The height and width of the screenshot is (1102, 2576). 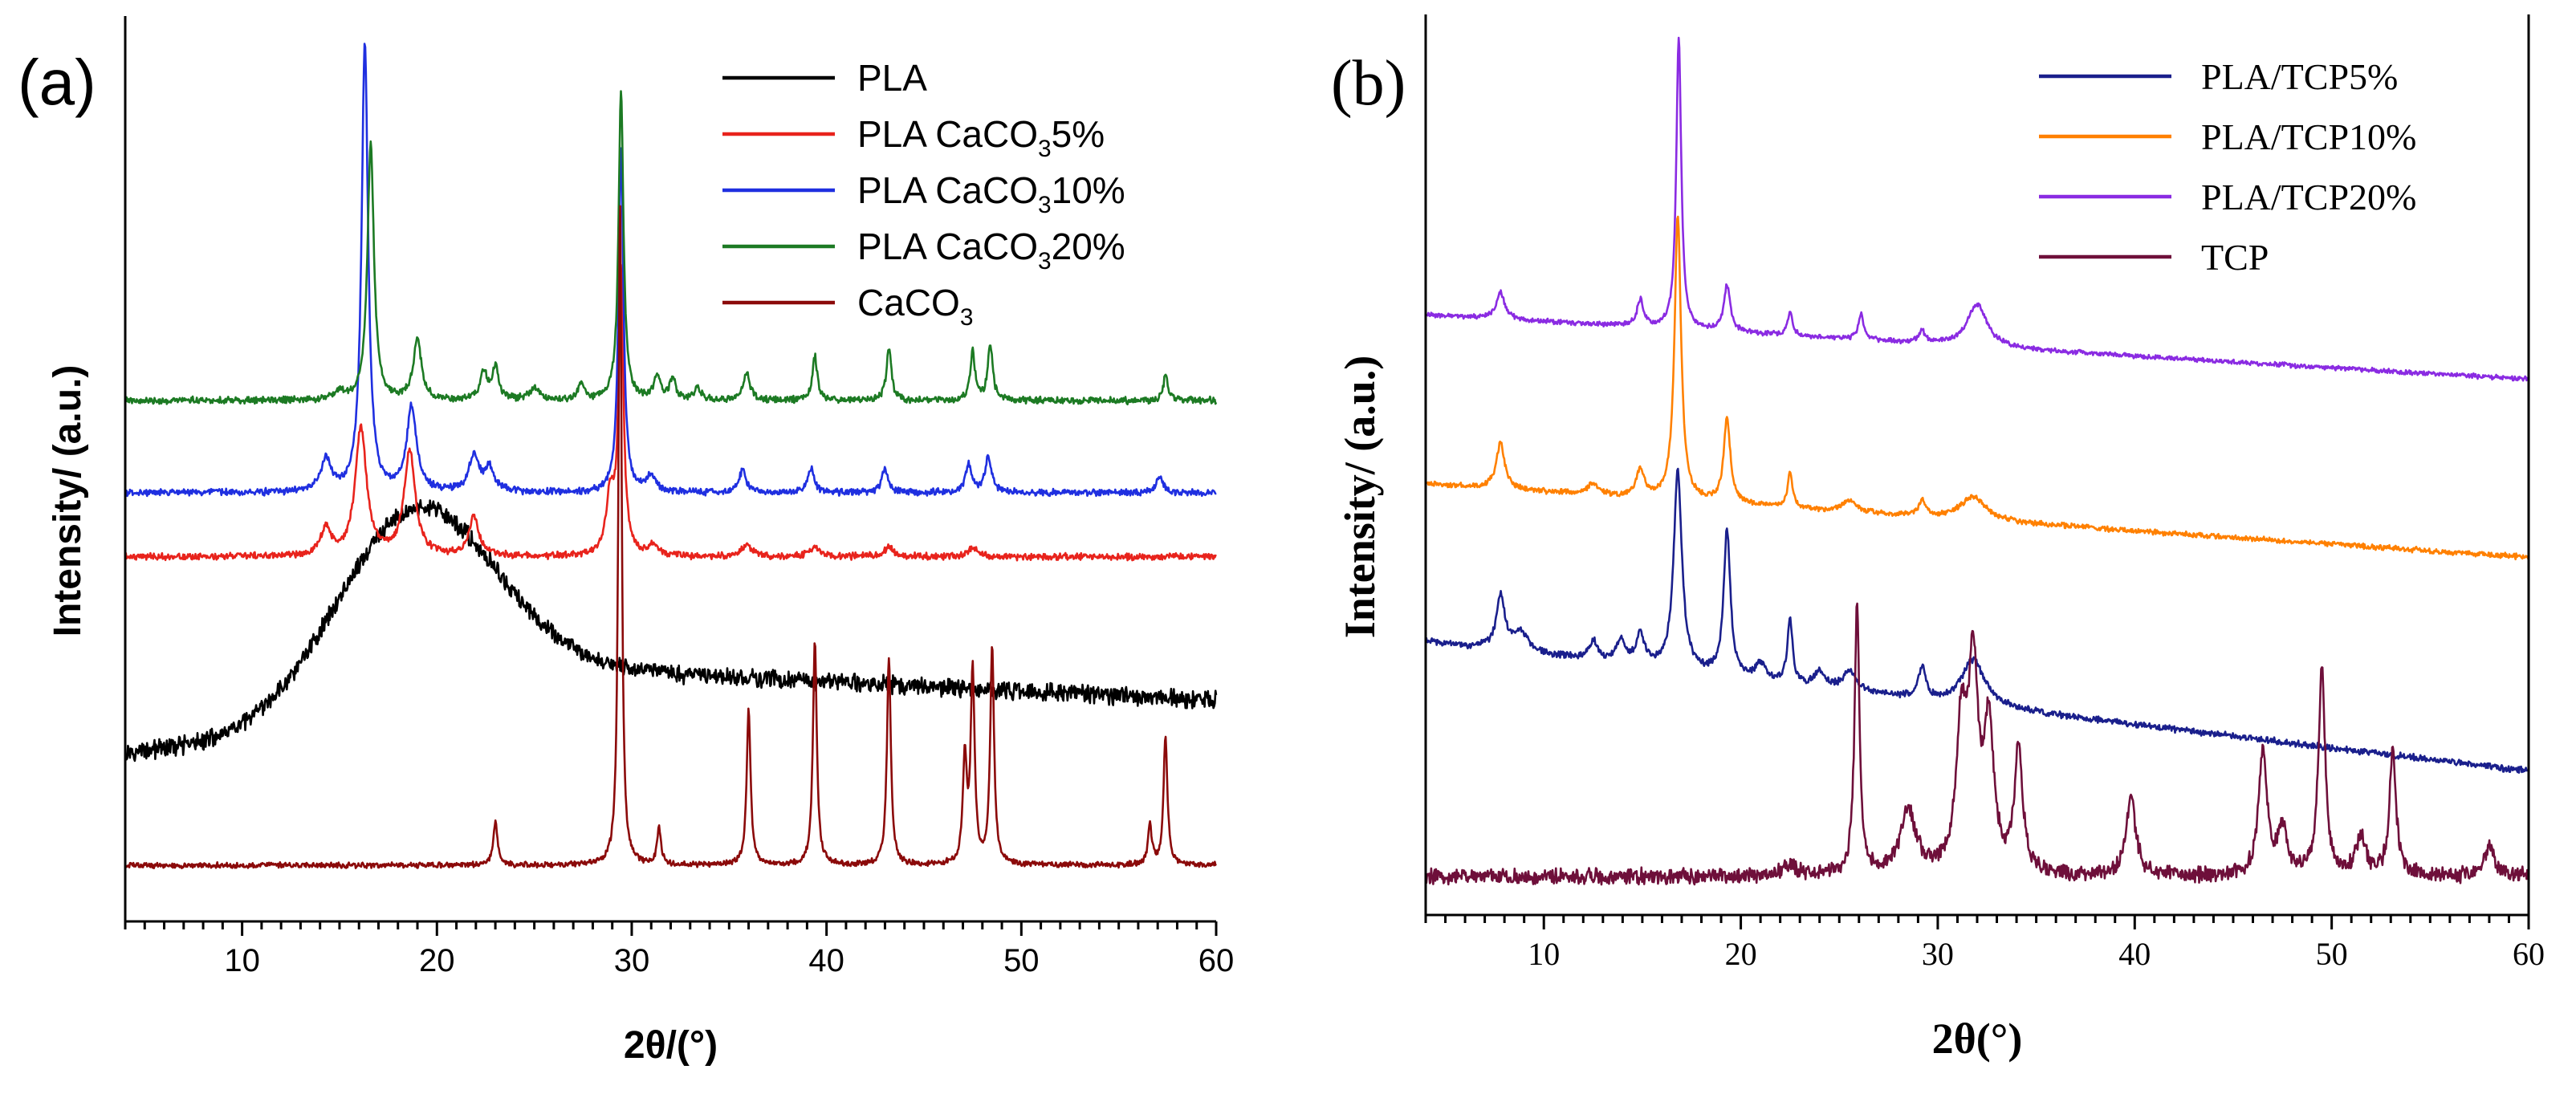 What do you see at coordinates (892, 78) in the screenshot?
I see `legend-label: PLA` at bounding box center [892, 78].